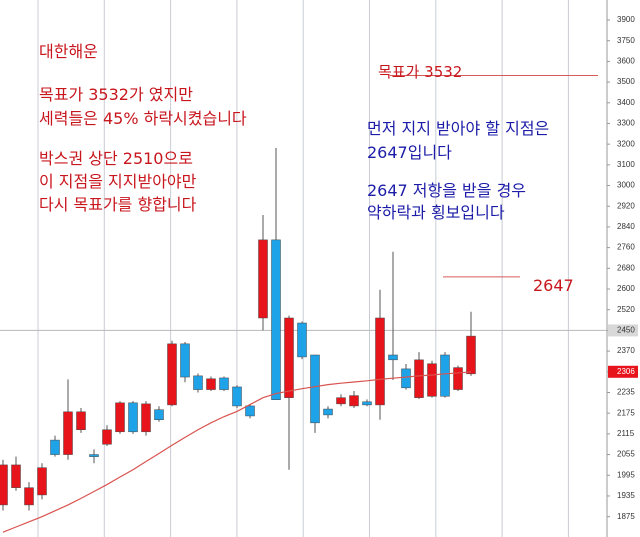 The height and width of the screenshot is (537, 640). I want to click on y-tick-label: 3000, so click(626, 185).